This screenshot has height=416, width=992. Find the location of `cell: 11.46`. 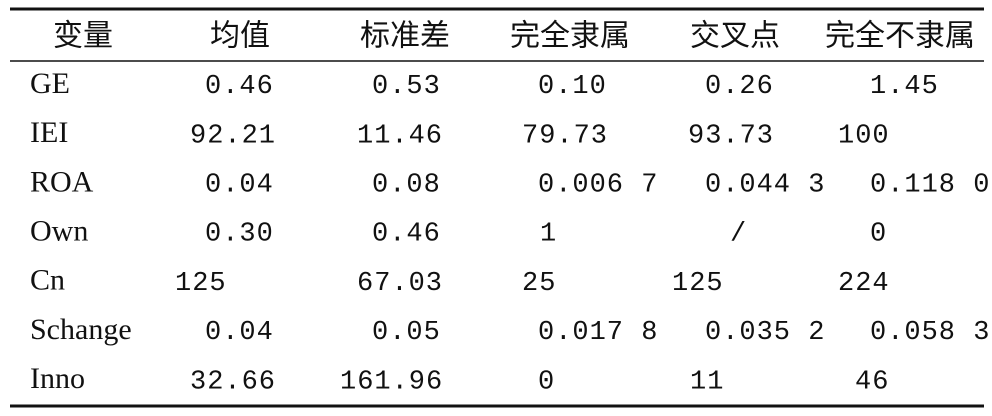

cell: 11.46 is located at coordinates (400, 136).